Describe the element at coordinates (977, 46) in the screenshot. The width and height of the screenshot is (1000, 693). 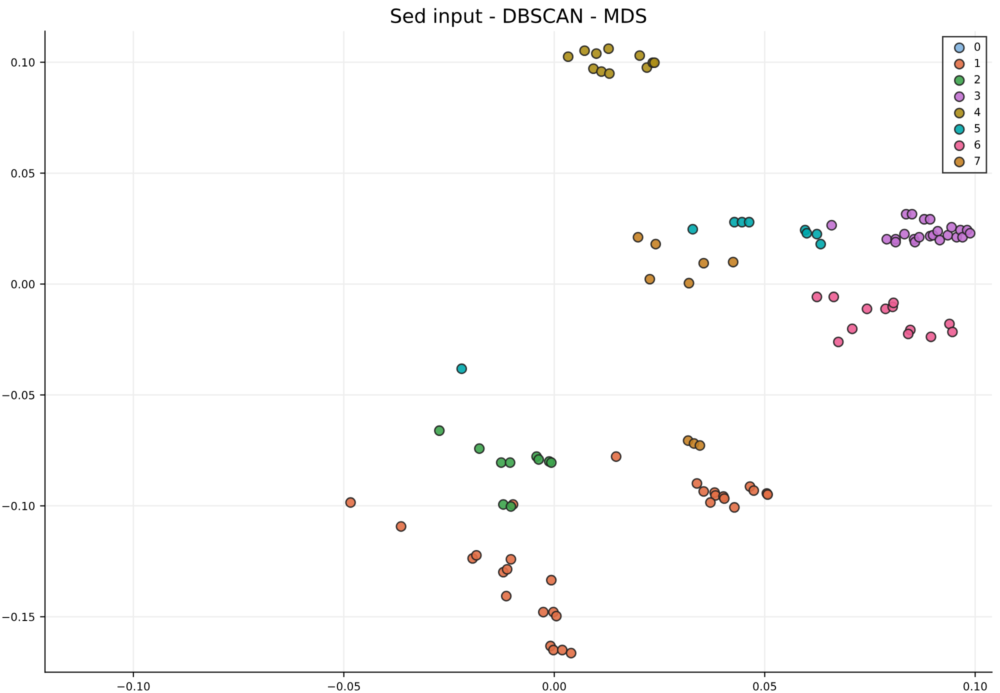
I see `legend-label: 0` at that location.